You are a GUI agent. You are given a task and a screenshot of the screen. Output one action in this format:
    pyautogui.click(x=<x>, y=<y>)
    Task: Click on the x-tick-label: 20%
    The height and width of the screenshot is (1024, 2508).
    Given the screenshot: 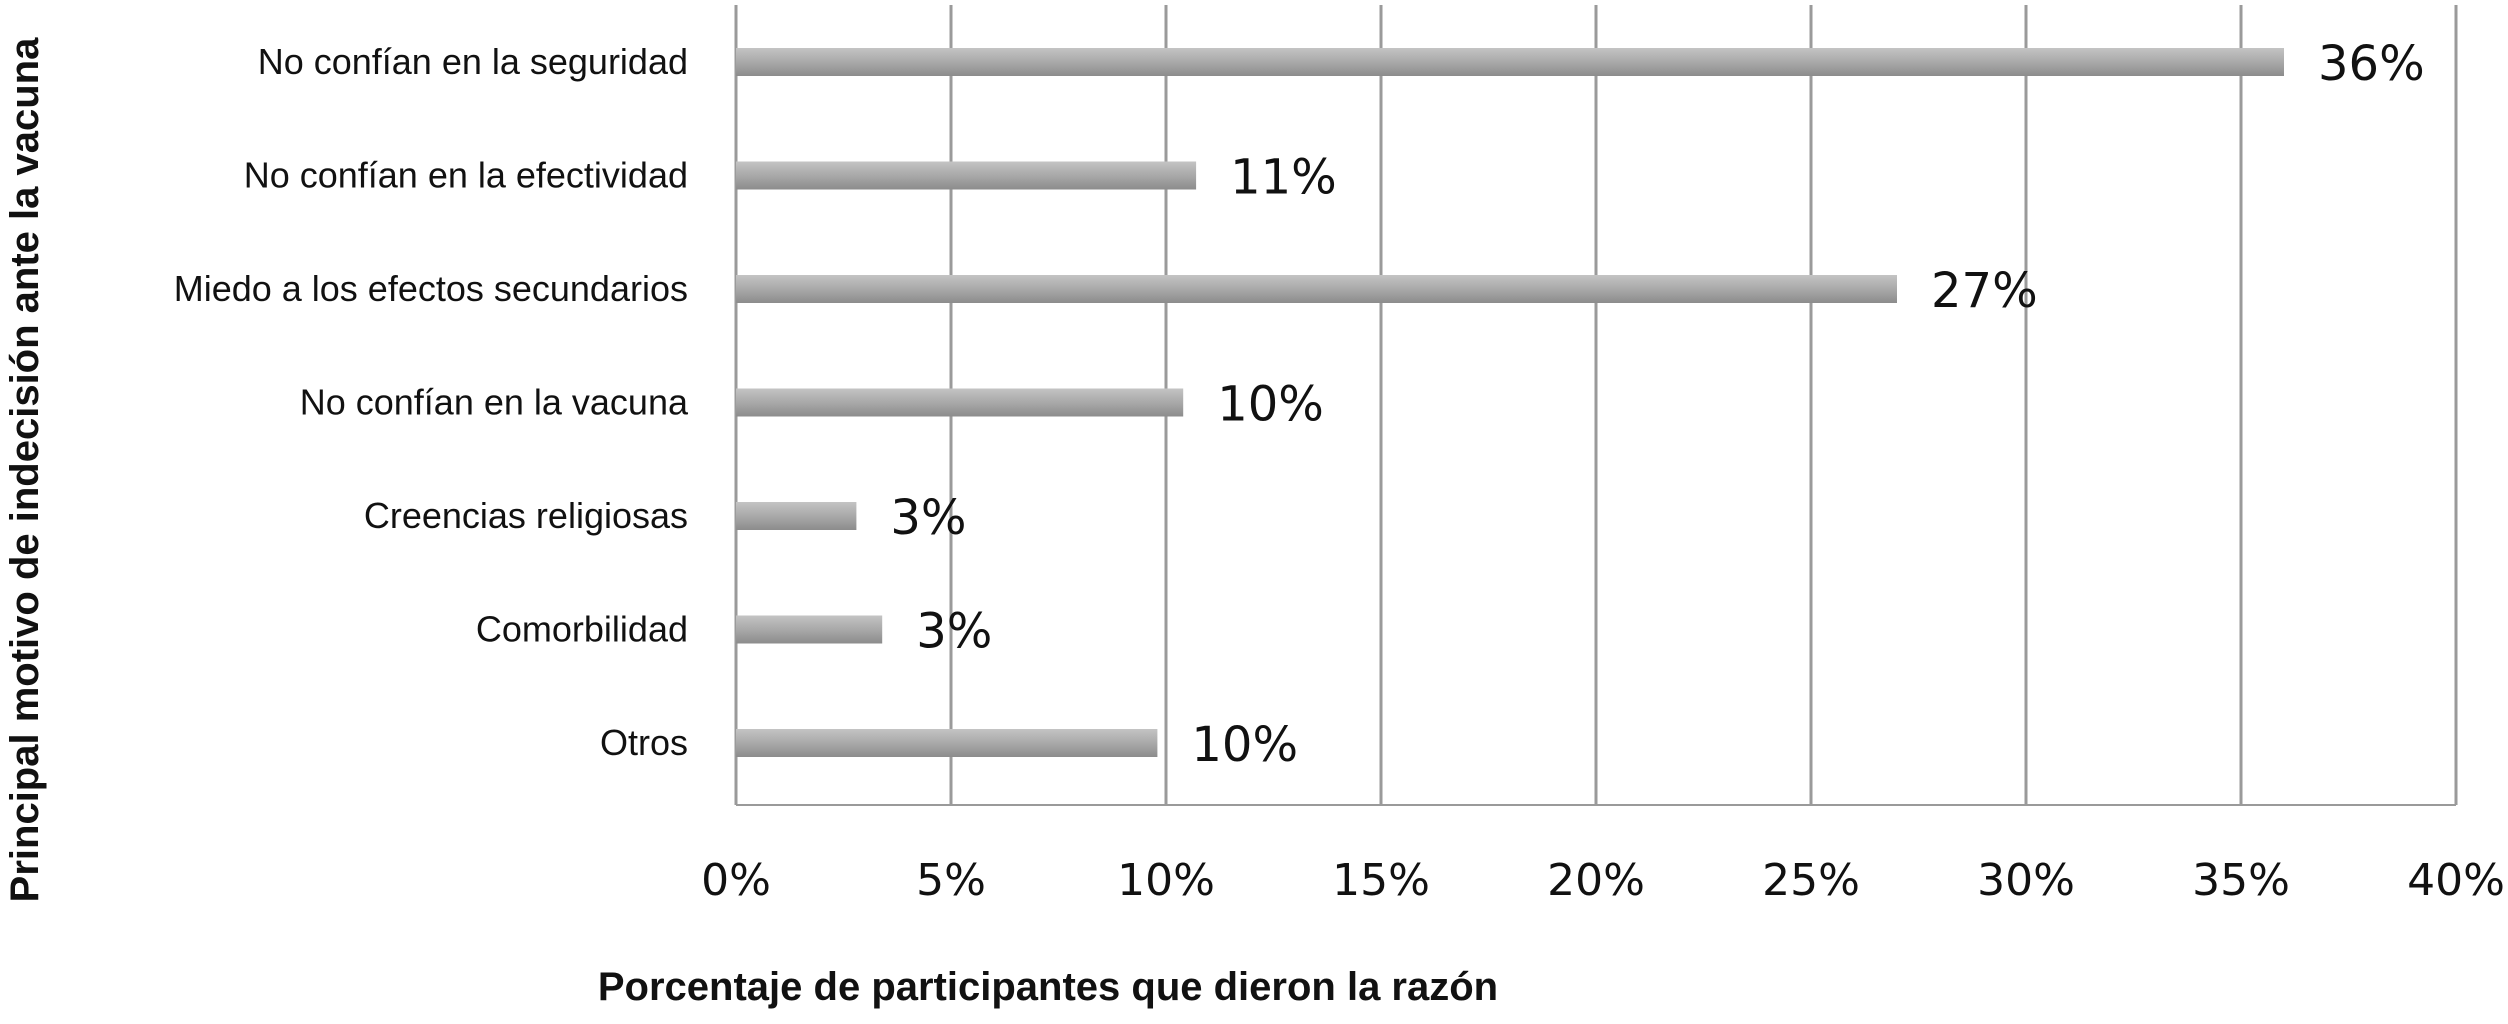 What is the action you would take?
    pyautogui.click(x=1596, y=880)
    